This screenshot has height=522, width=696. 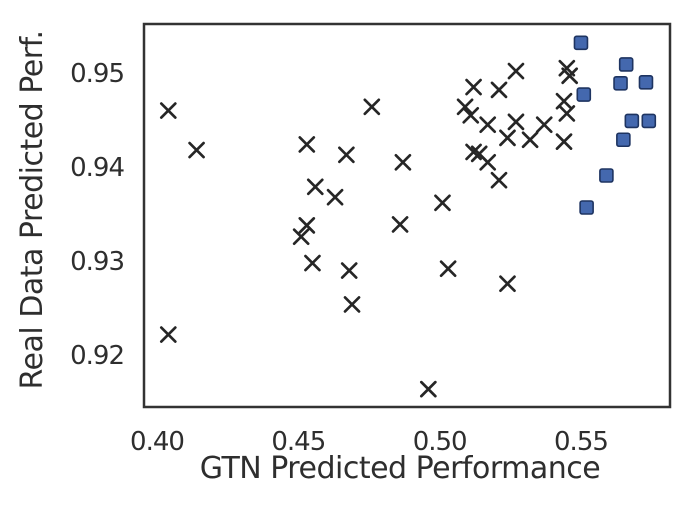 I want to click on x-axis-label: GTN Predicted Performance, so click(x=400, y=468).